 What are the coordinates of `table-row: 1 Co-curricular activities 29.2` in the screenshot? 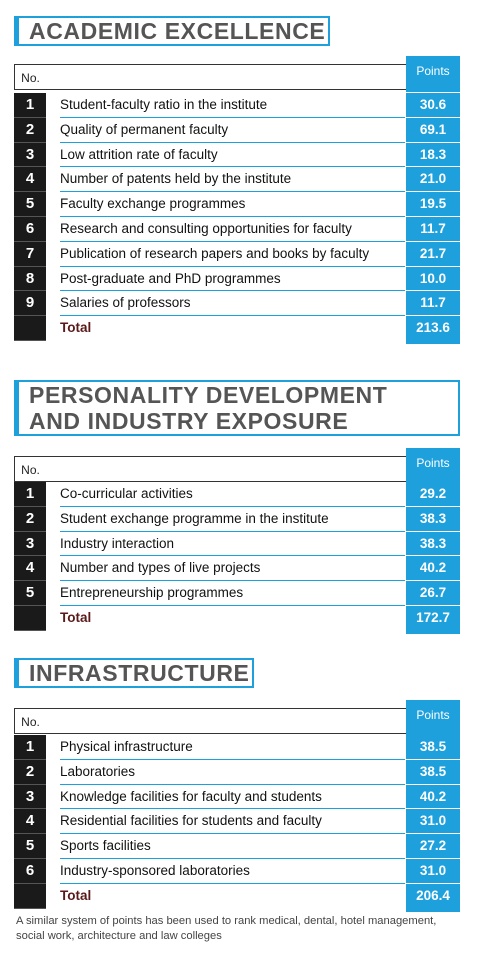 It's located at (237, 494).